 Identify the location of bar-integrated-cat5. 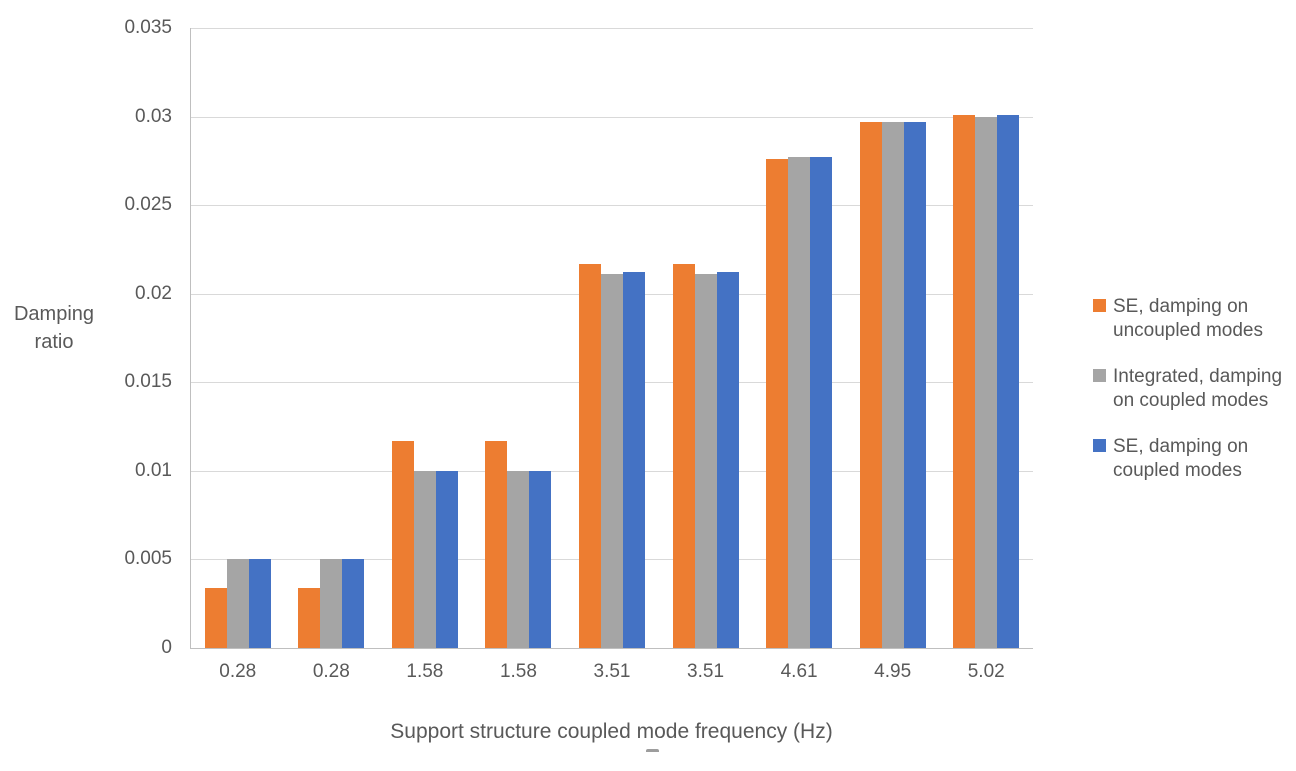
(705, 461).